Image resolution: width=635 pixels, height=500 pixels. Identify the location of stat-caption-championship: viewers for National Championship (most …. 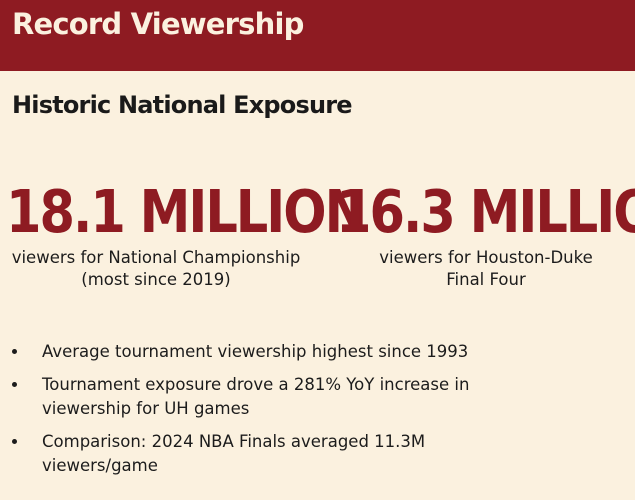
(156, 269).